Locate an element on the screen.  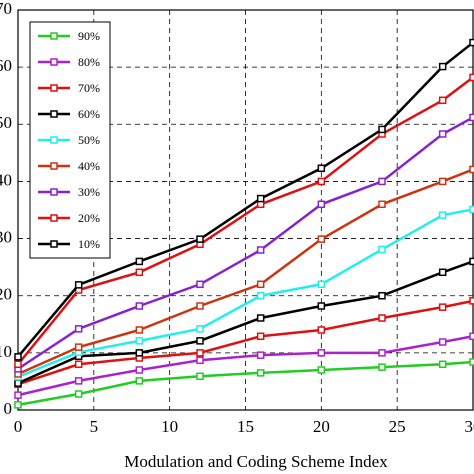
x-tick-label: 0 is located at coordinates (18, 426).